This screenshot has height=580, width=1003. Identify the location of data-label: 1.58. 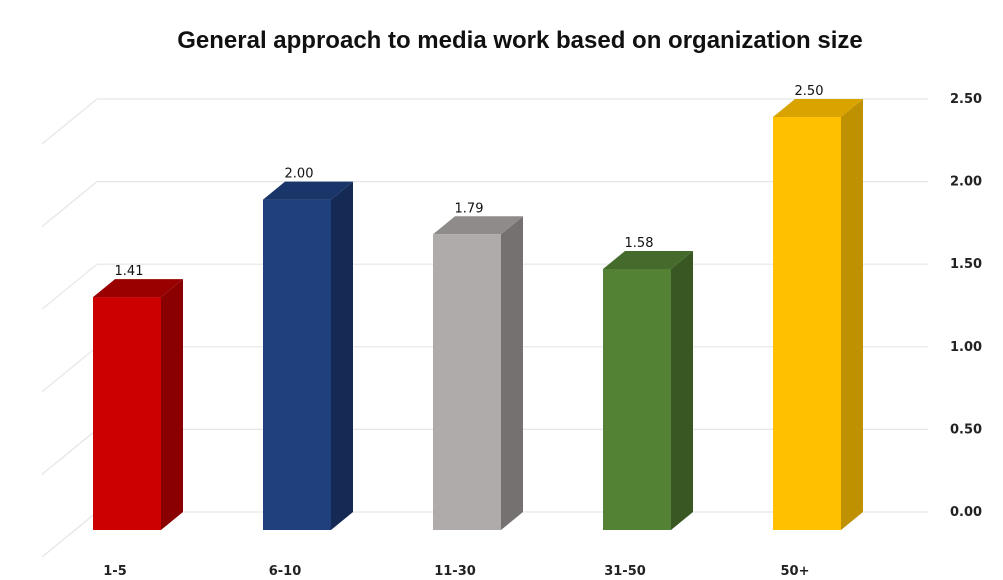
(639, 243).